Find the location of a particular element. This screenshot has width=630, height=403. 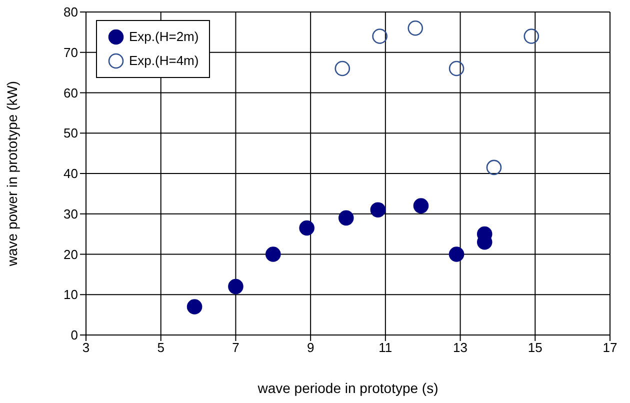

x-tick-label: 7 is located at coordinates (236, 348).